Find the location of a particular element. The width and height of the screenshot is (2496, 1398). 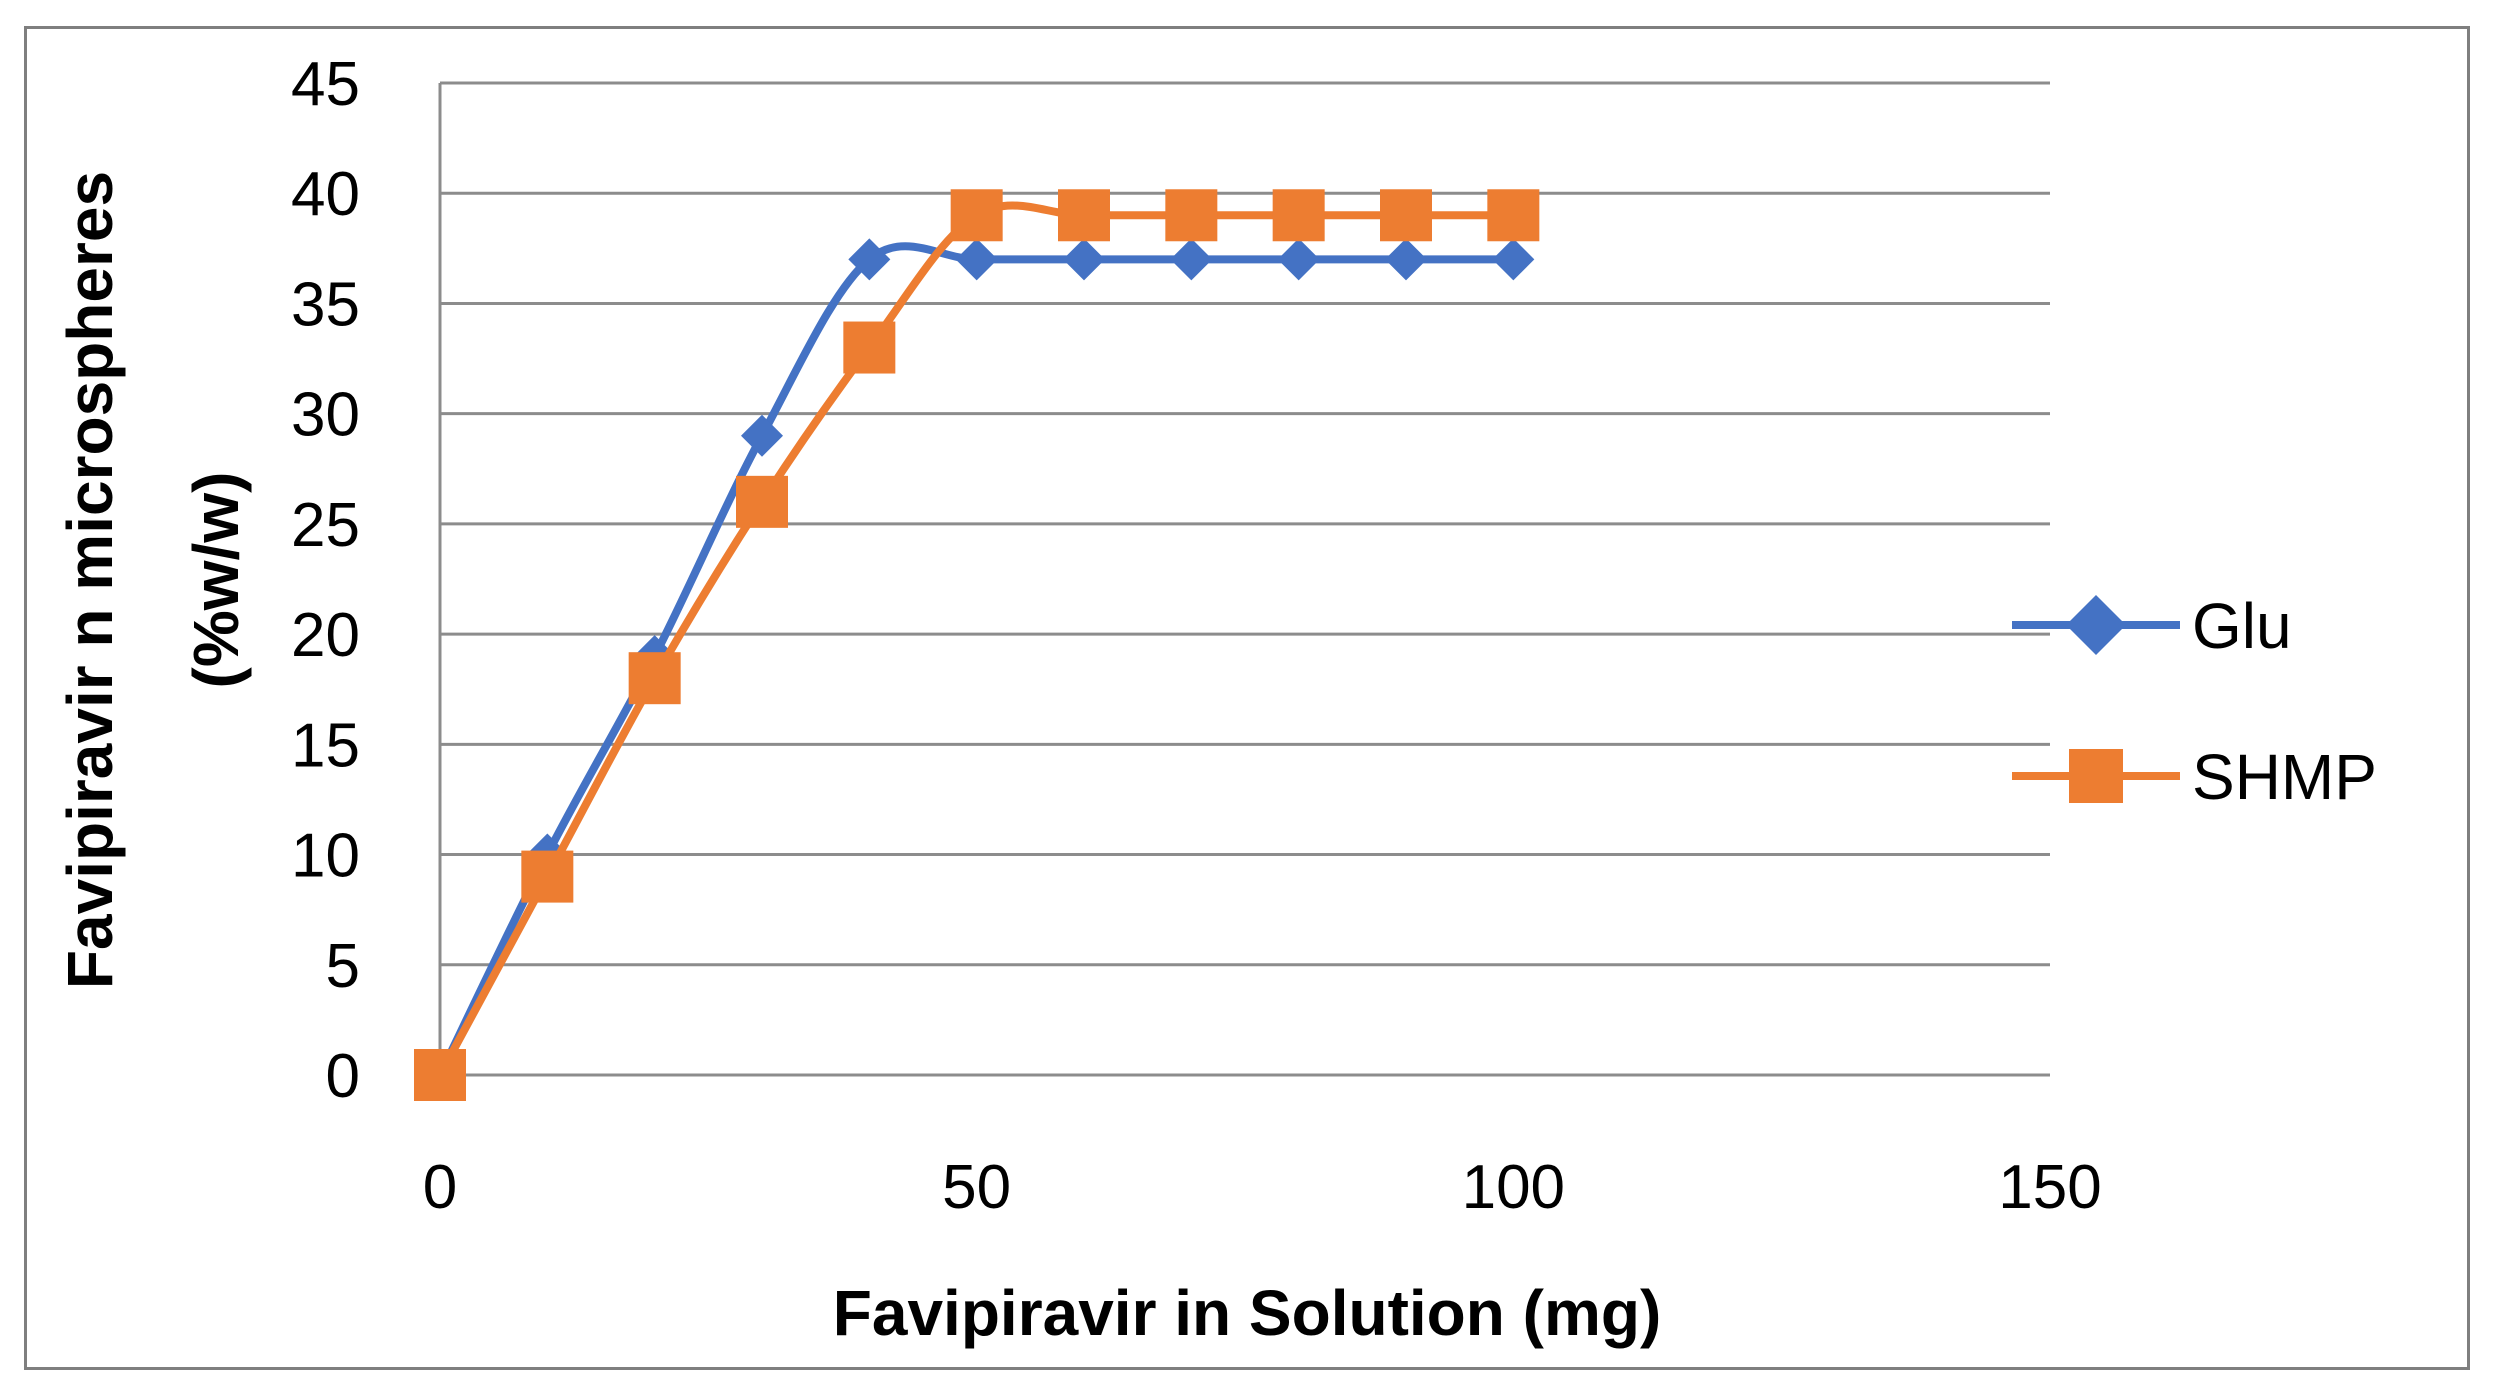

y-tick-label-10: 10 is located at coordinates (325, 856).